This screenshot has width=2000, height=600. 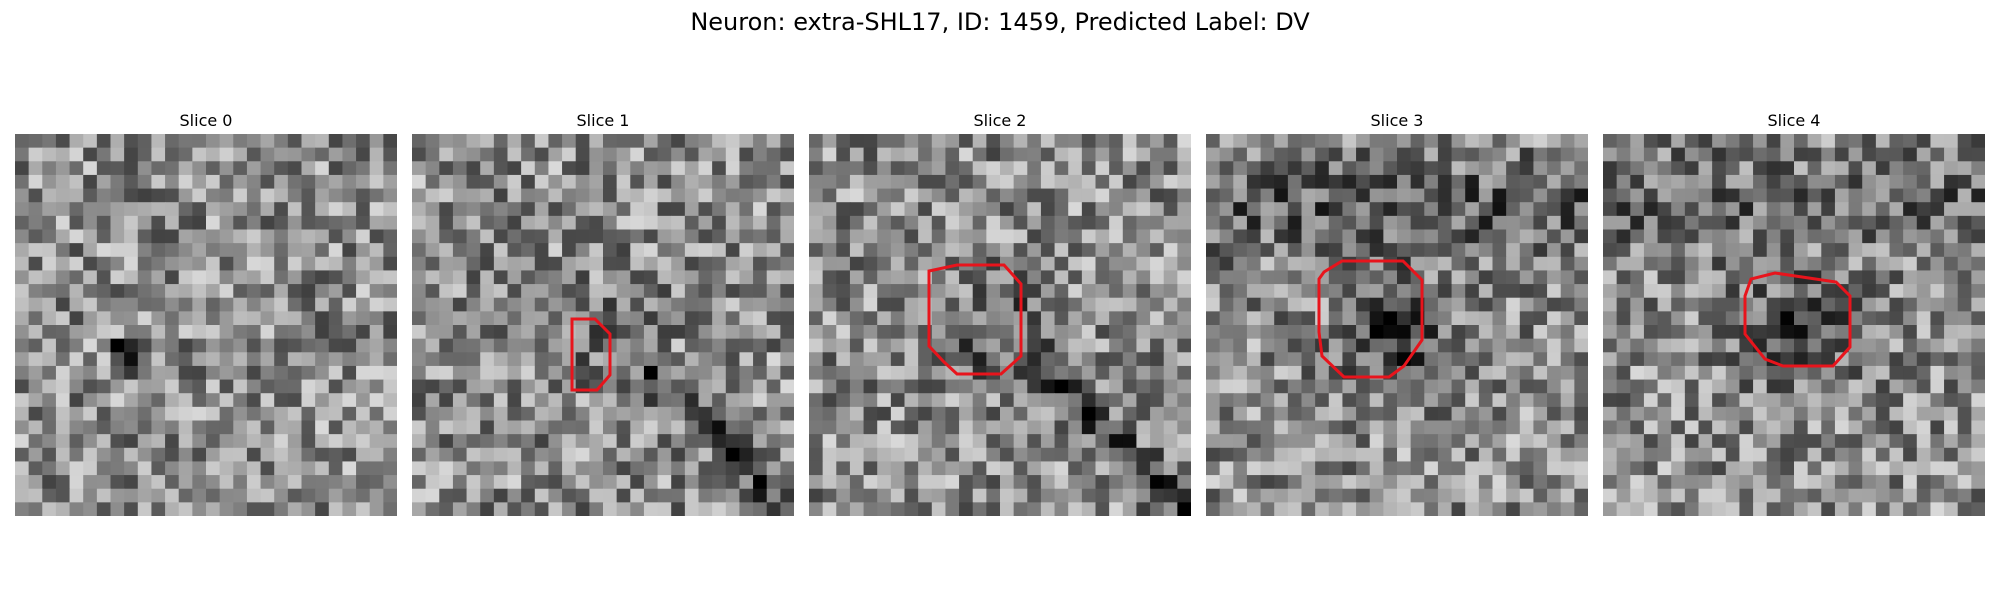 I want to click on slice-panel-2: Slice 2, so click(x=1000, y=312).